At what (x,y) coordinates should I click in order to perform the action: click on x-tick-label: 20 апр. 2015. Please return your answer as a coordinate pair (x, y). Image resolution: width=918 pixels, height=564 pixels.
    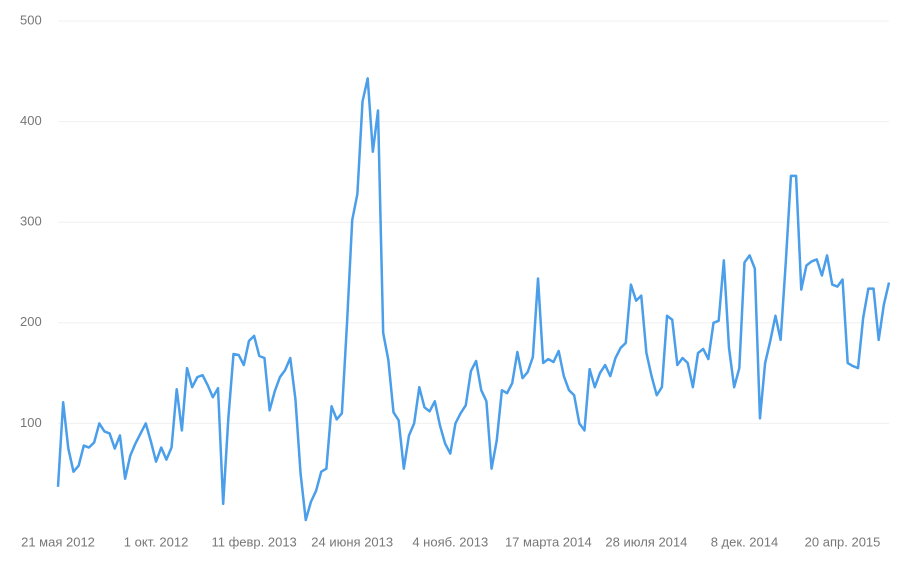
    Looking at the image, I should click on (843, 541).